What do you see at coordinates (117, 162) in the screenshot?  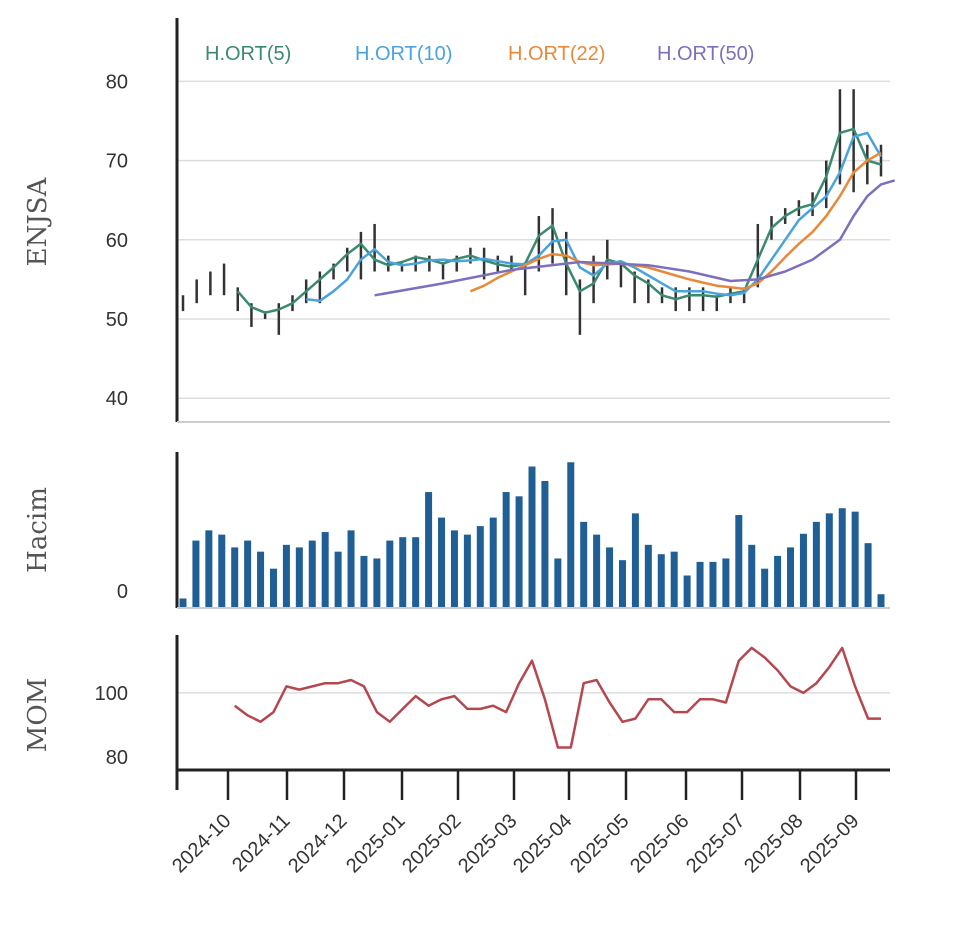 I see `price-tick-70: 70` at bounding box center [117, 162].